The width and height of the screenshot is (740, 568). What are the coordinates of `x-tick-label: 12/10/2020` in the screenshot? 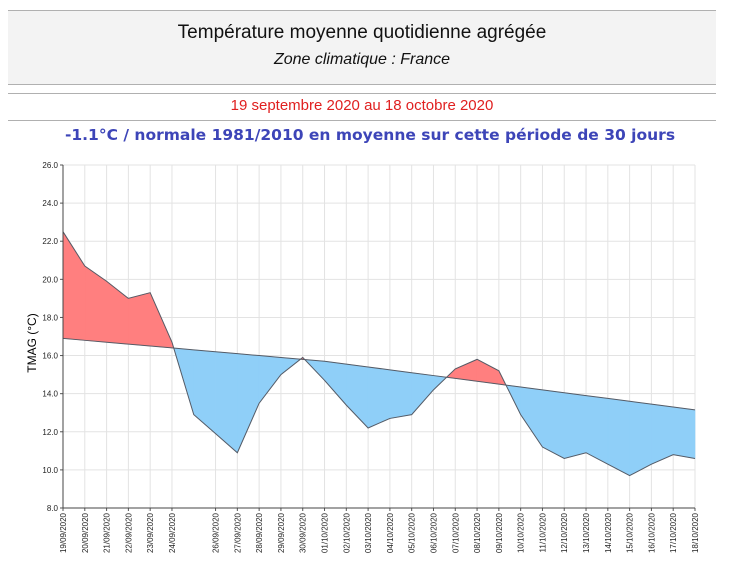 It's located at (564, 532).